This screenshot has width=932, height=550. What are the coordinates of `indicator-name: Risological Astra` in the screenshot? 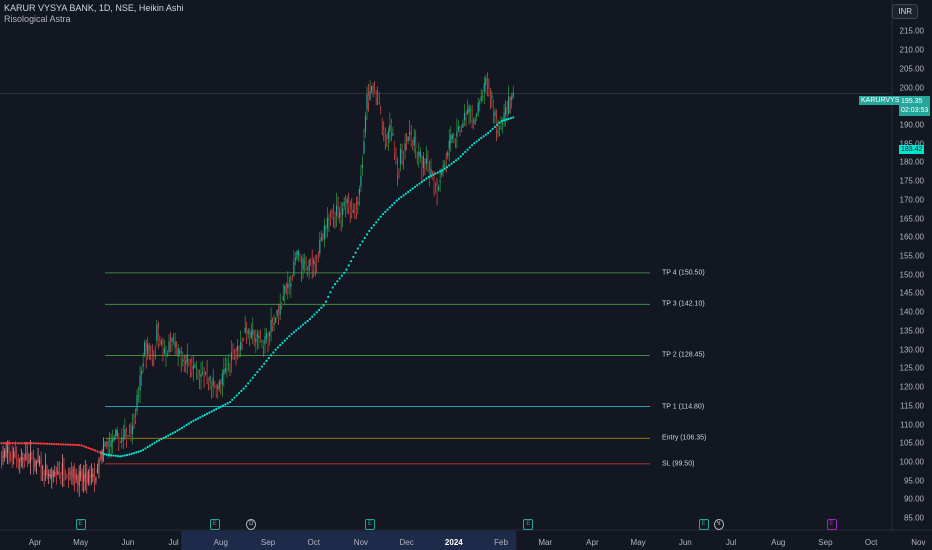 It's located at (37, 19).